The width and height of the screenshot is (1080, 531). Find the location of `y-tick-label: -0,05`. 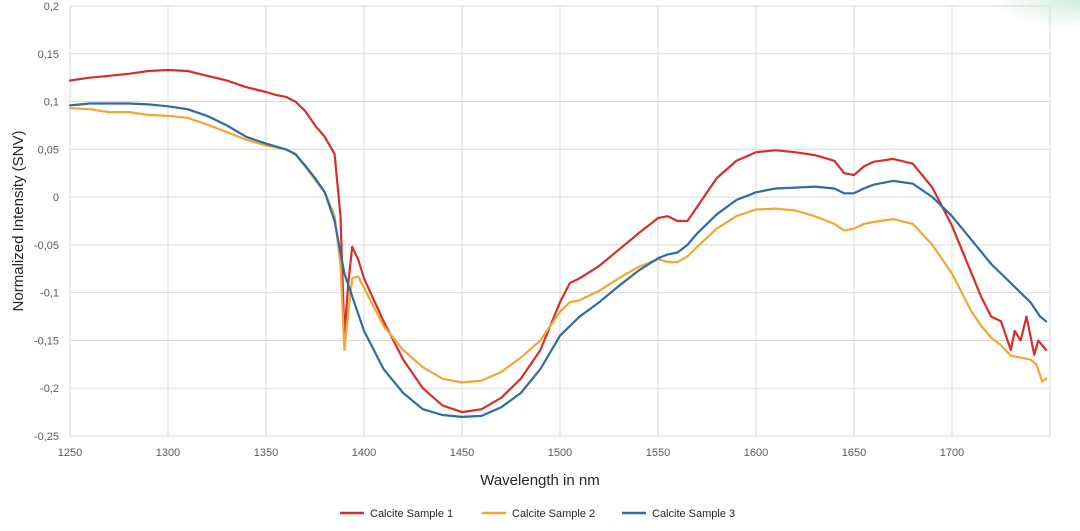

y-tick-label: -0,05 is located at coordinates (46, 246).